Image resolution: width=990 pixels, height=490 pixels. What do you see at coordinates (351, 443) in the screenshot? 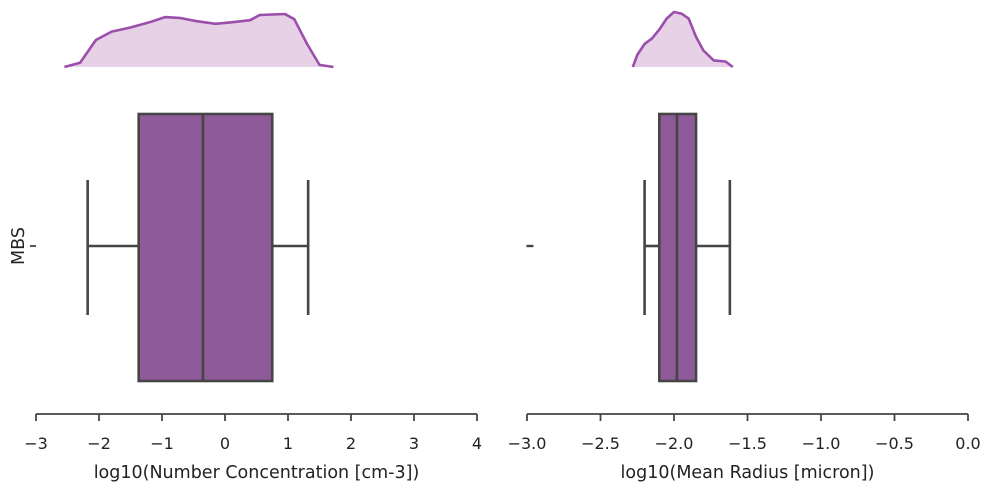
I see `x-tick-label: 2` at bounding box center [351, 443].